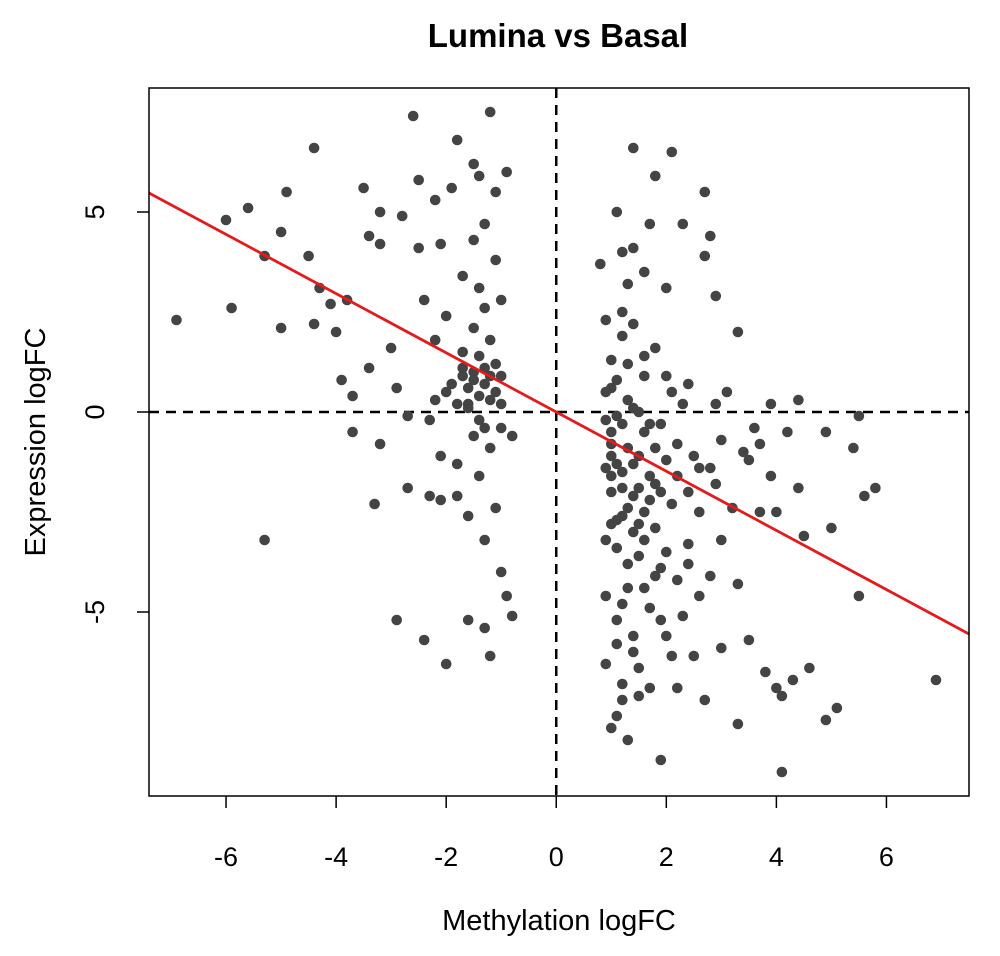 This screenshot has width=1000, height=956. What do you see at coordinates (95, 612) in the screenshot?
I see `y-tick-label: -5` at bounding box center [95, 612].